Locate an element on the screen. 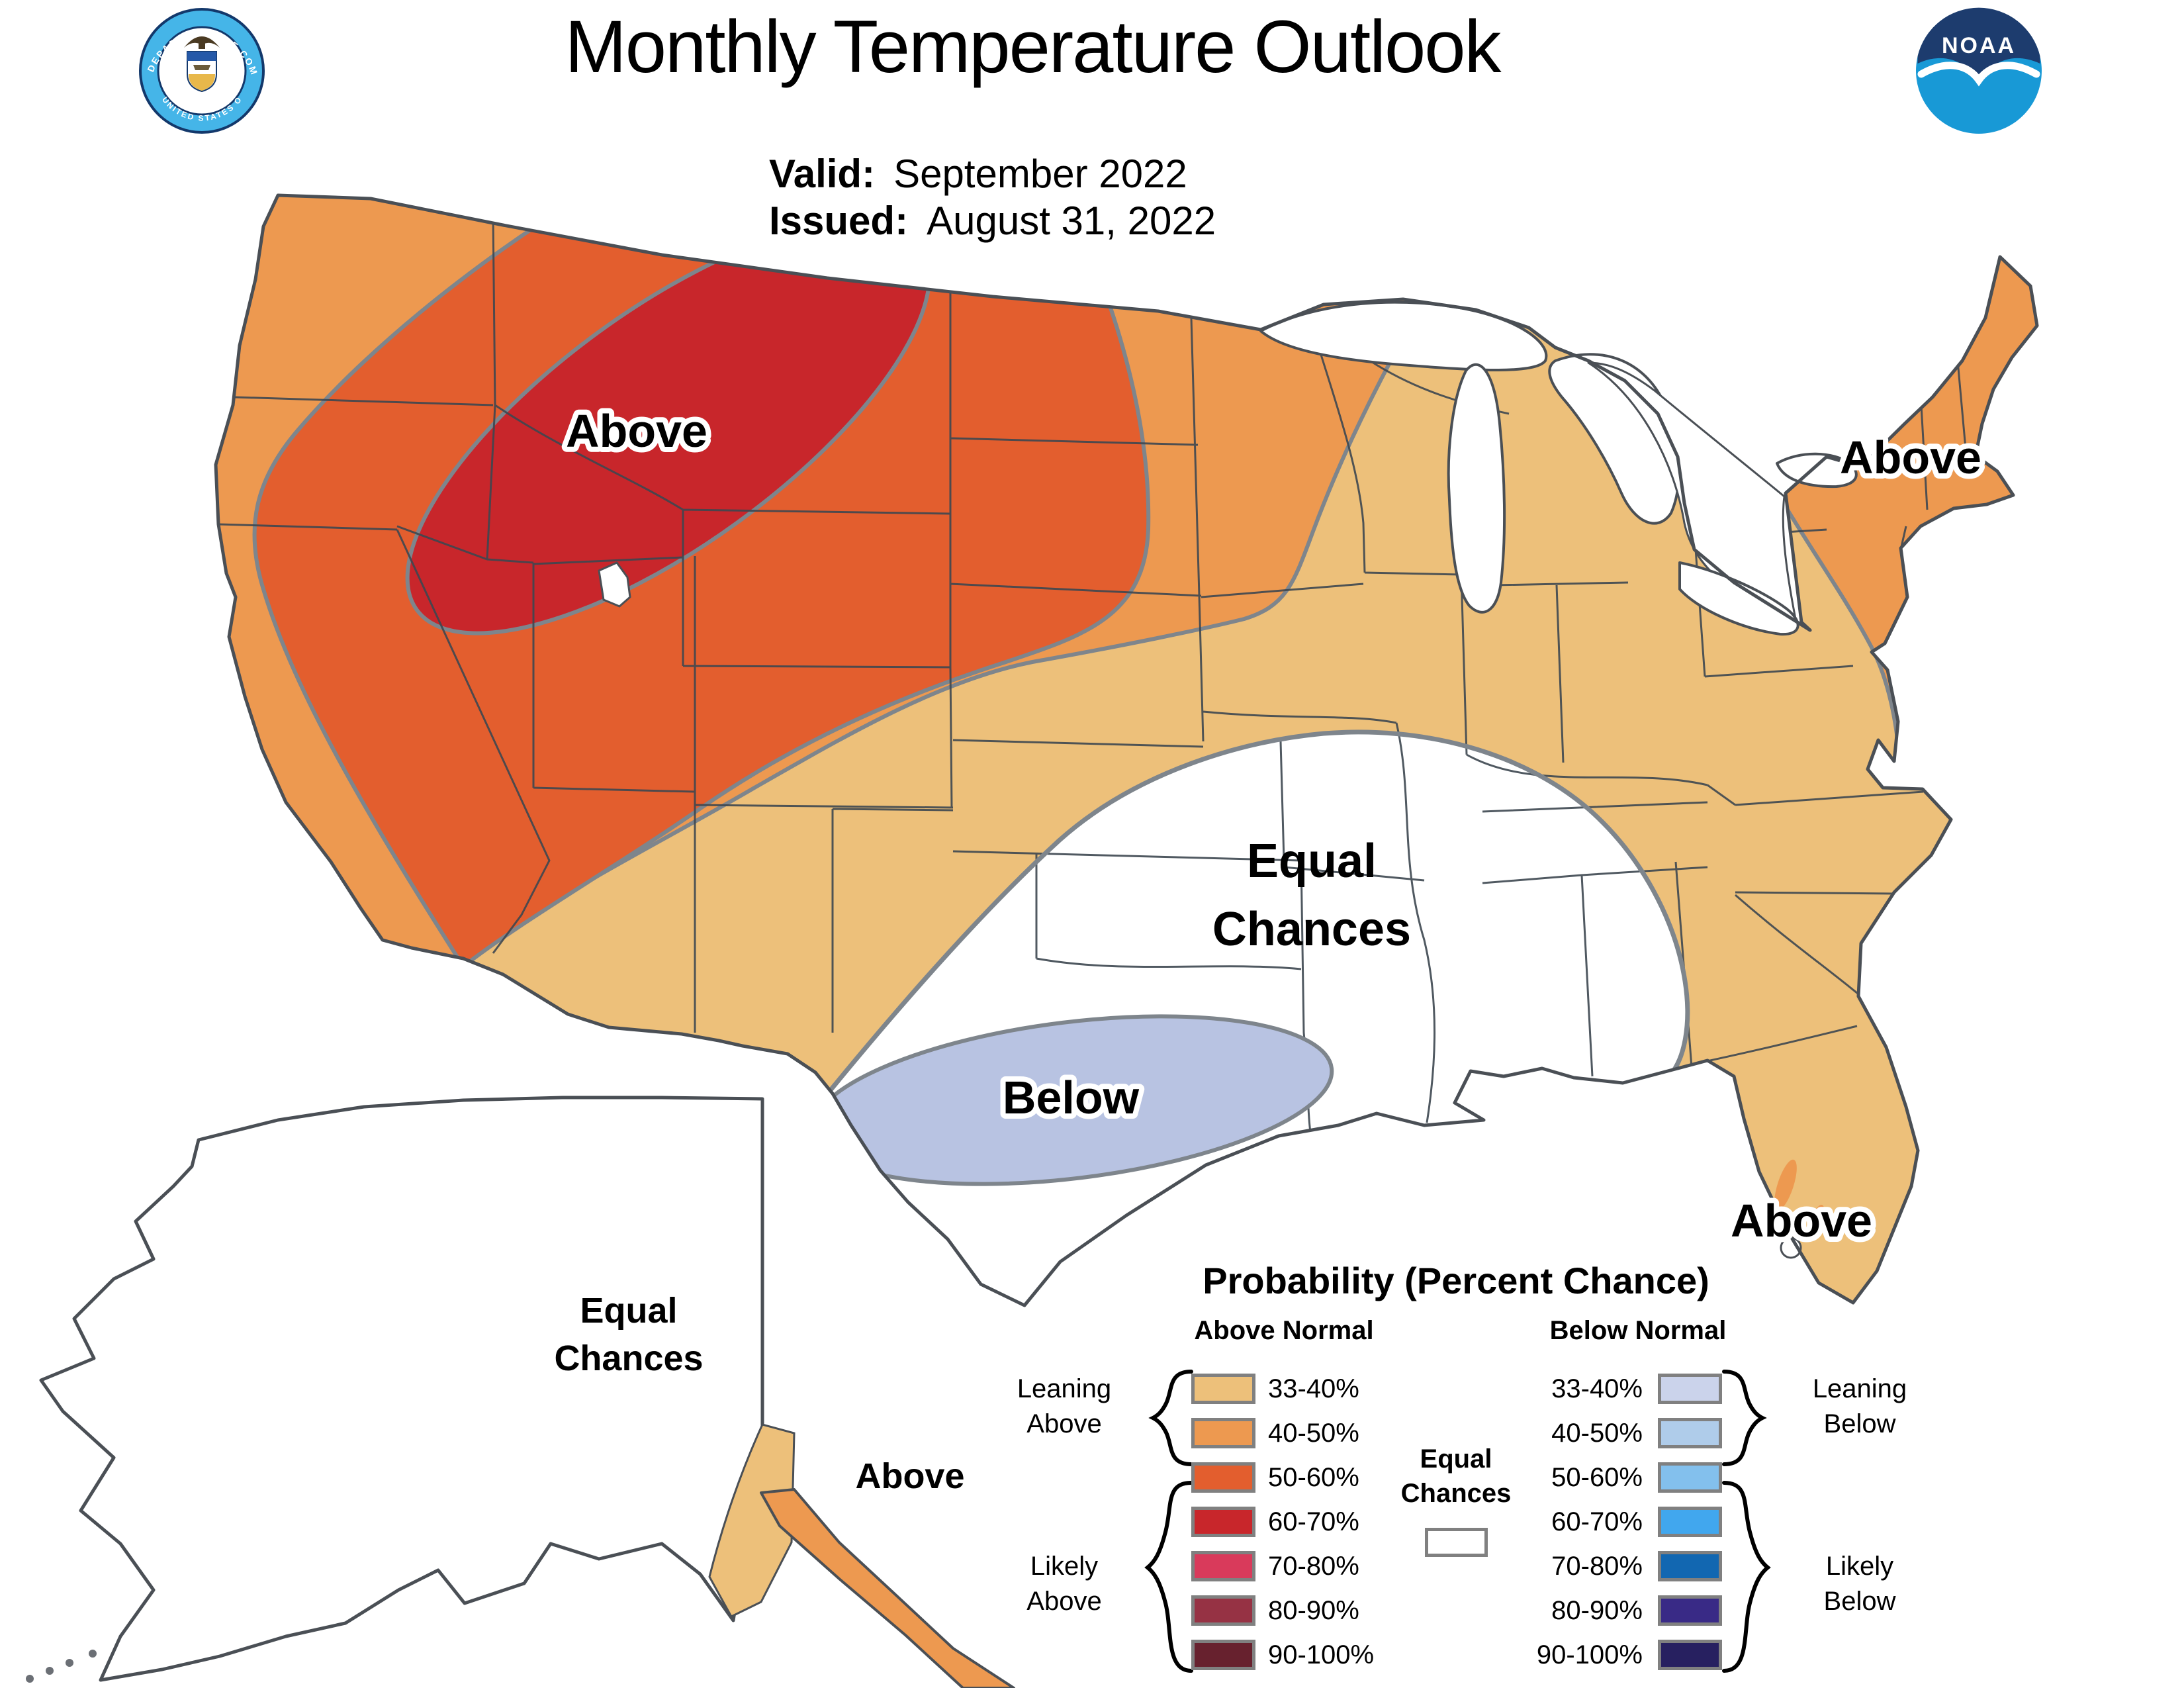 Image resolution: width=2184 pixels, height=1688 pixels. label-above-alaska: Above is located at coordinates (909, 1476).